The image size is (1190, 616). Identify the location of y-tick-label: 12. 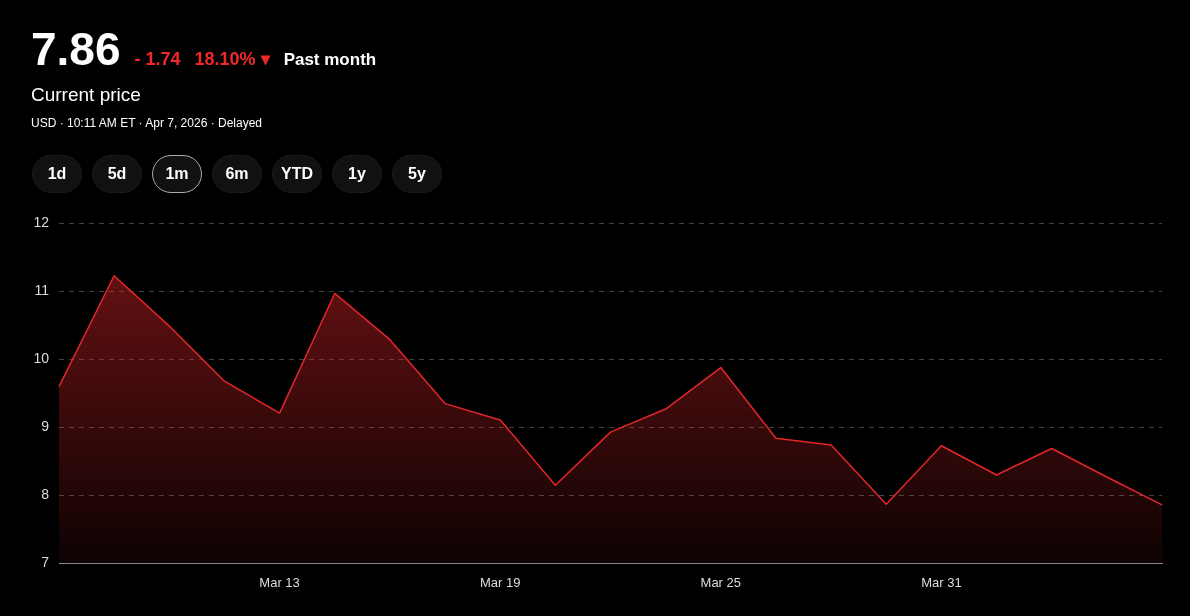
(41, 222).